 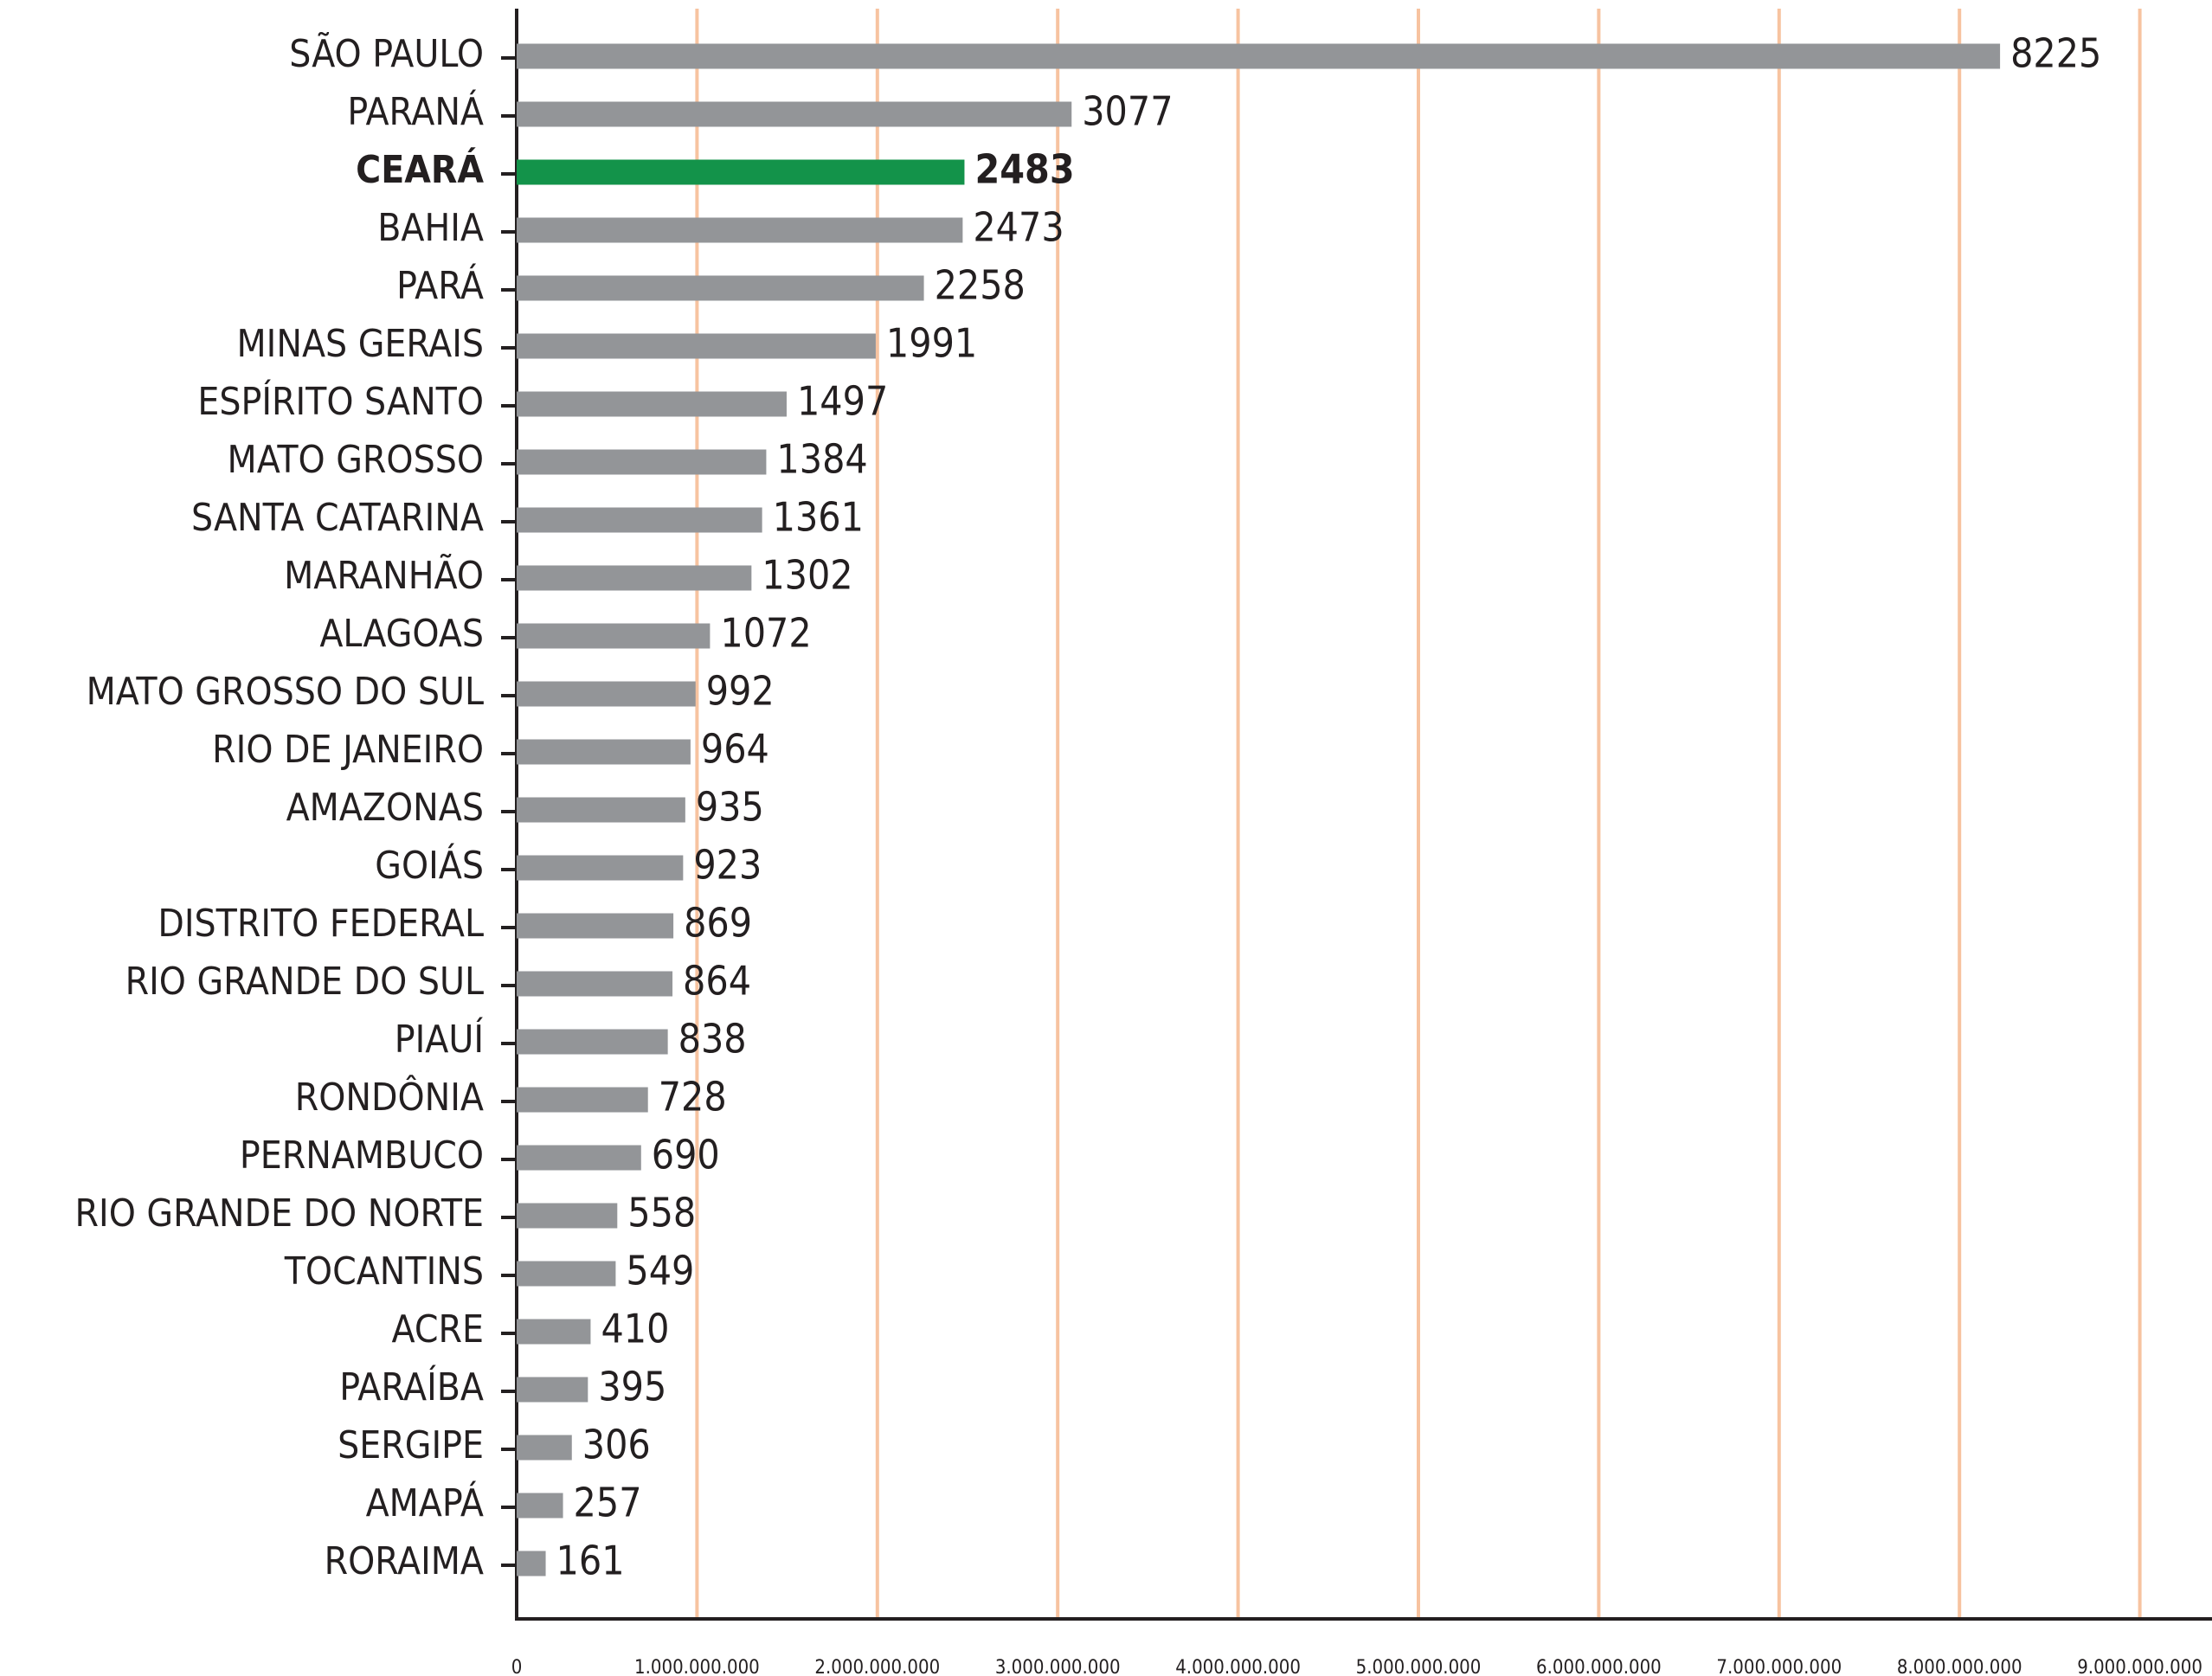 What do you see at coordinates (1058, 1666) in the screenshot?
I see `x-tick-label: 3.000.000.000` at bounding box center [1058, 1666].